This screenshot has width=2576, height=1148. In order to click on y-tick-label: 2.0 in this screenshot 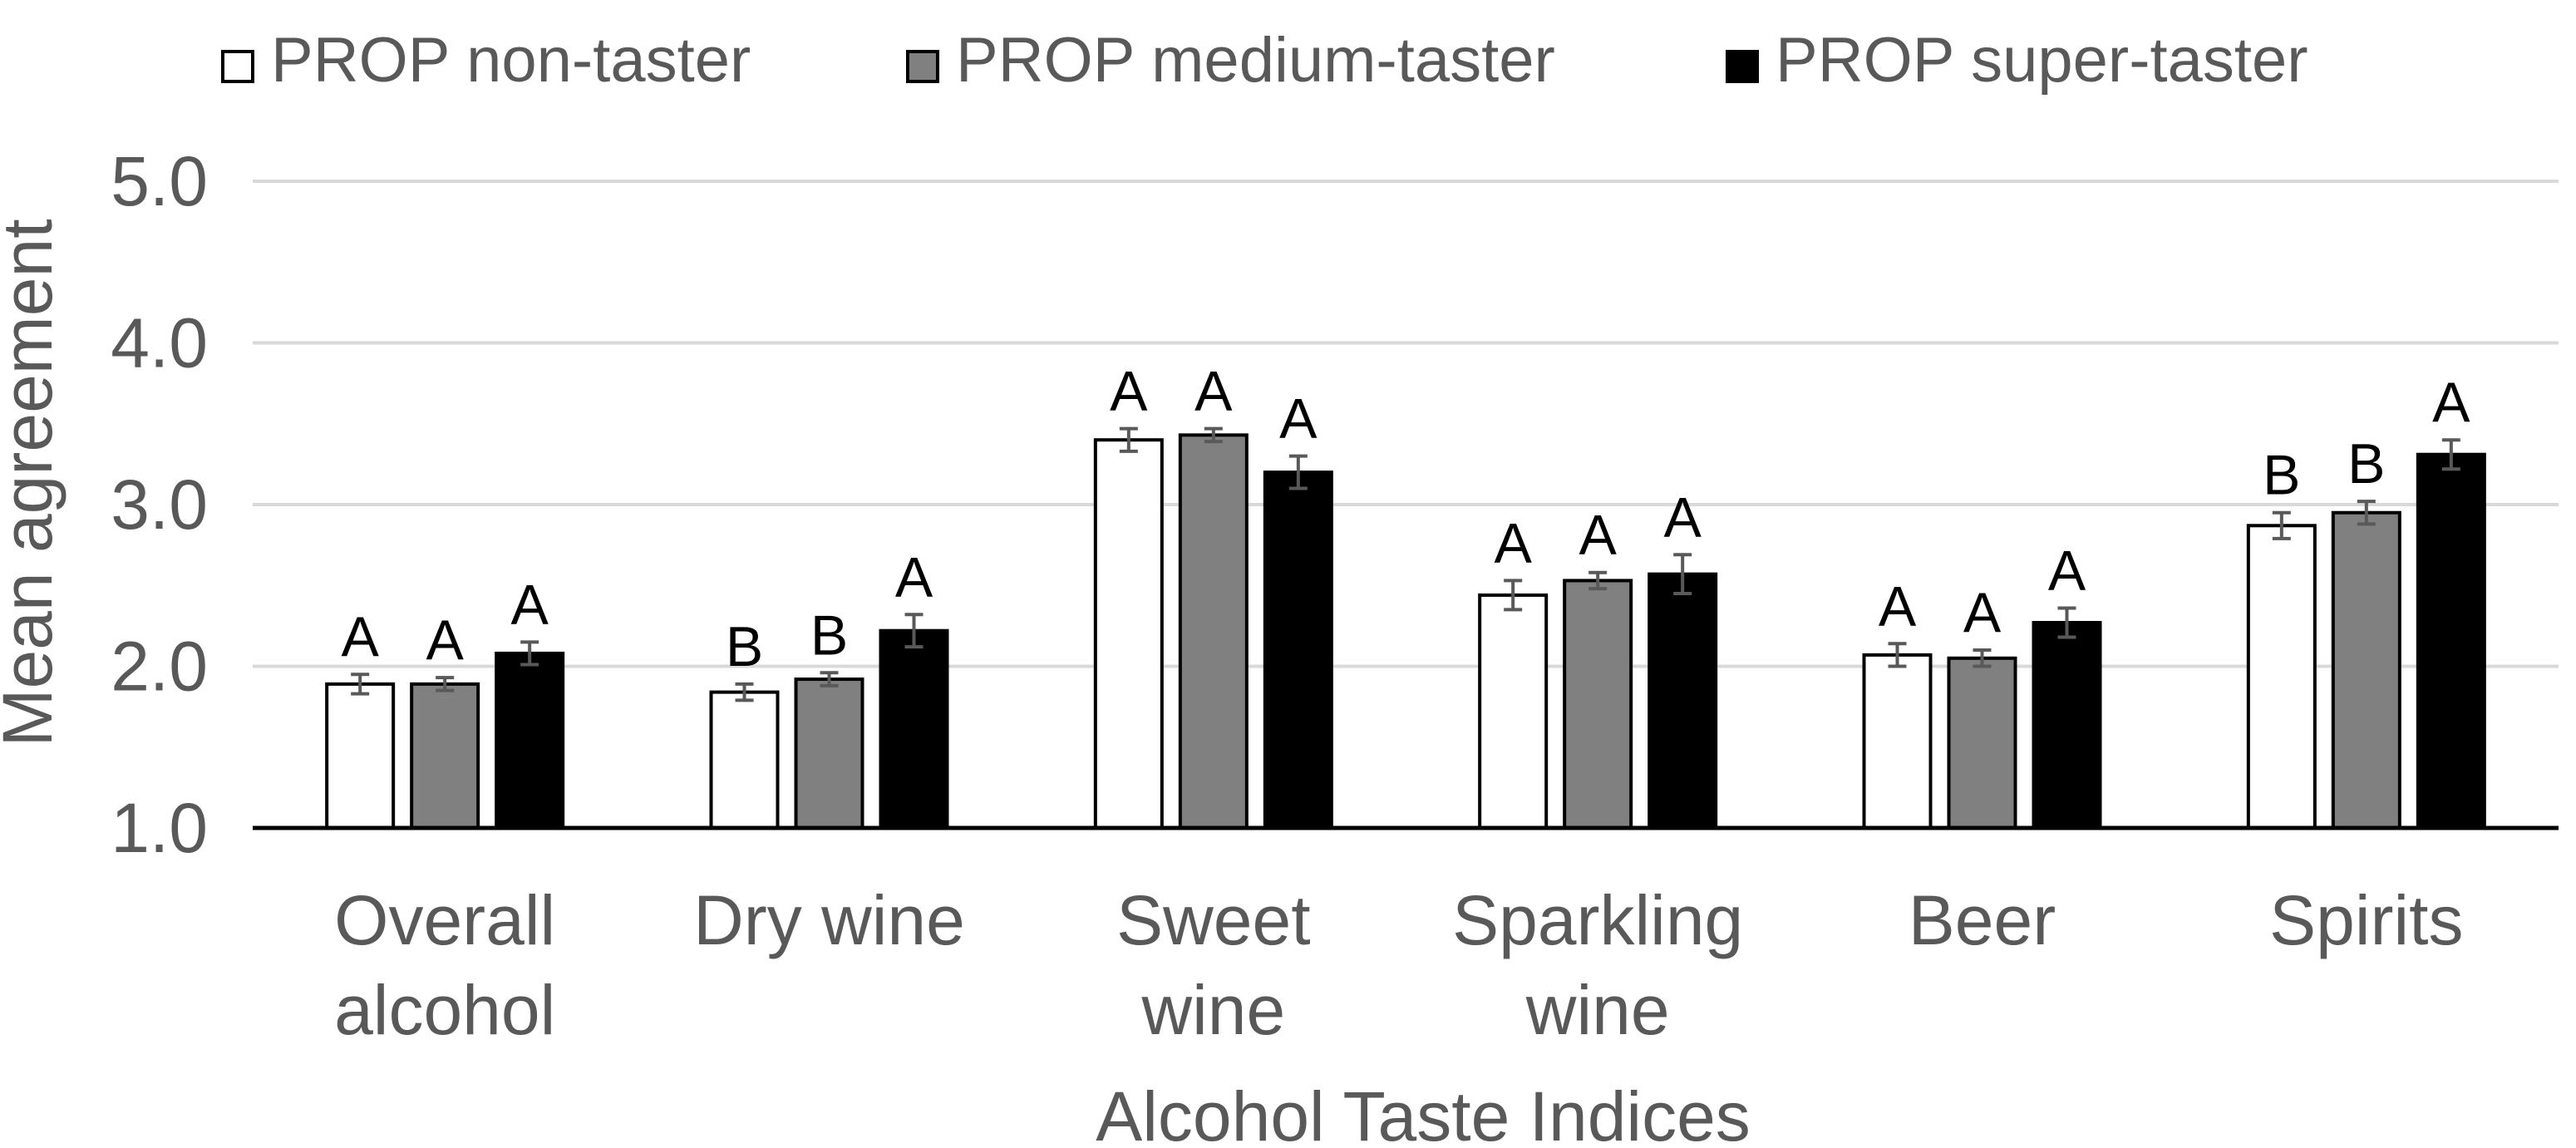, I will do `click(159, 667)`.